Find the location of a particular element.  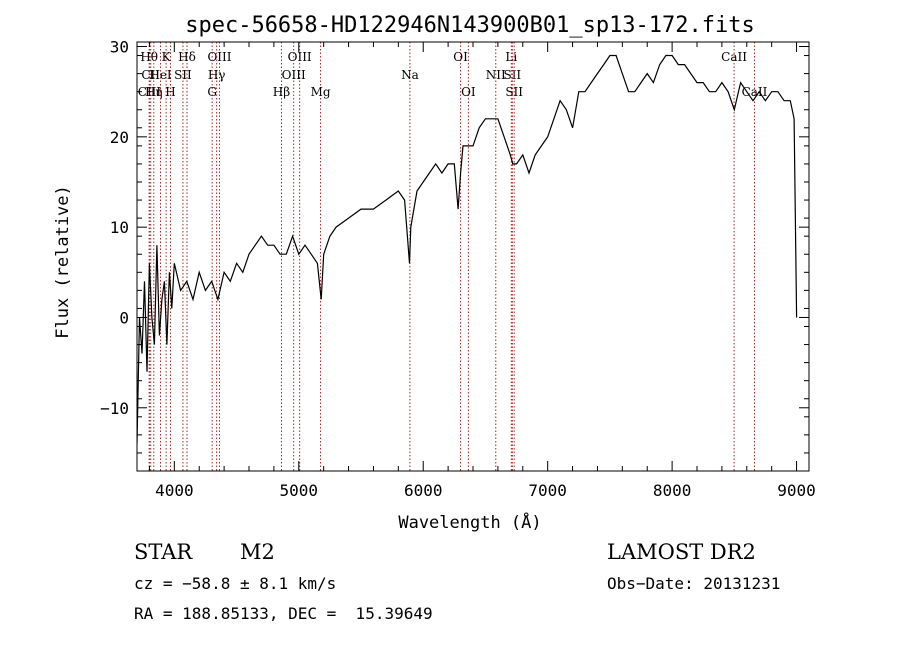

y-tick-label: 10 is located at coordinates (119, 227).